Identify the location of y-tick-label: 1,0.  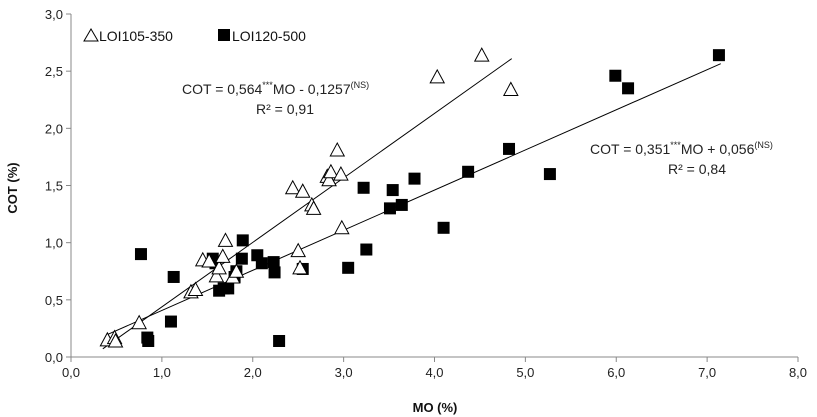
(54, 243).